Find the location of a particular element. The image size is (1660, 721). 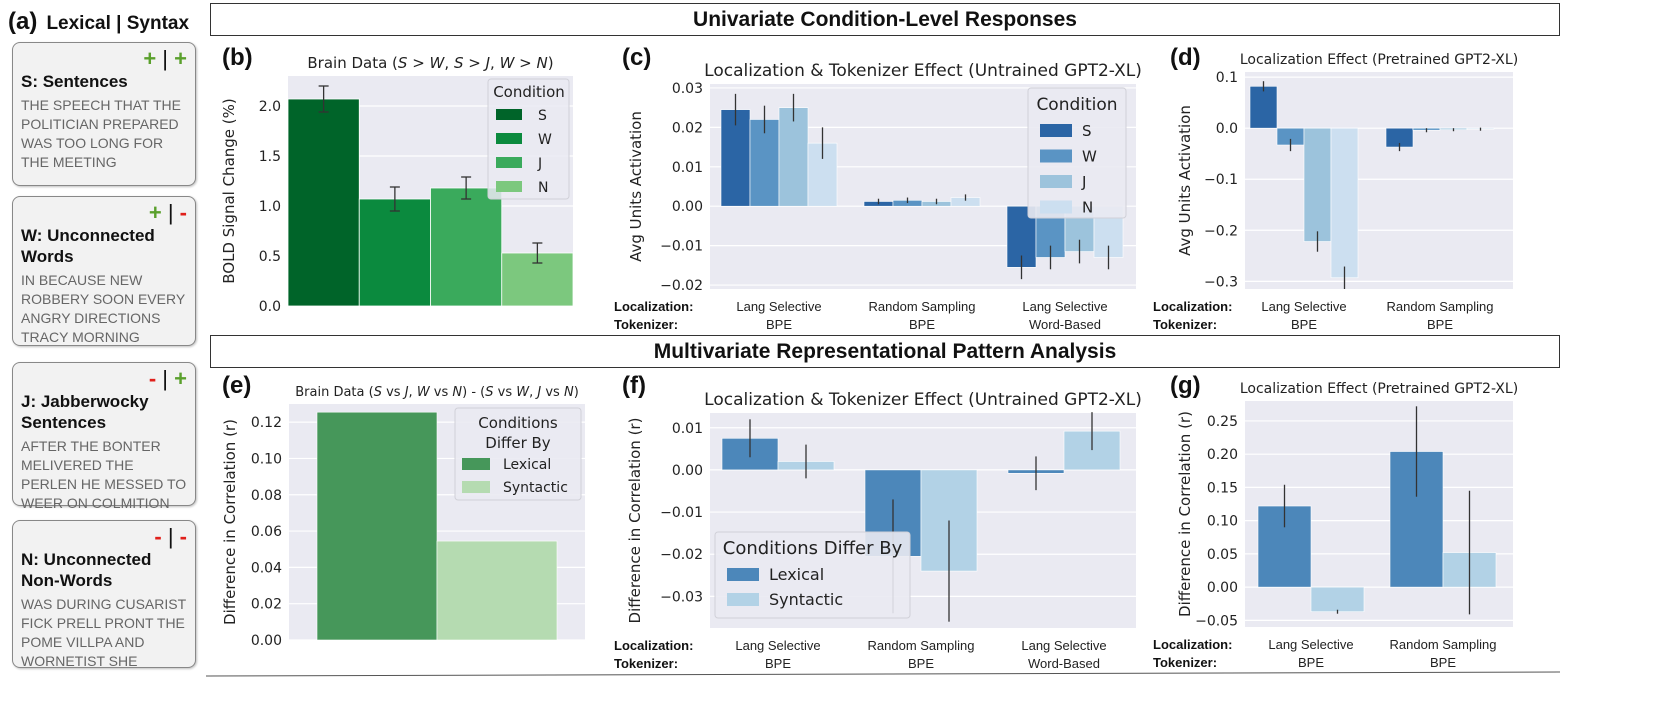

y-tick-label: 1.5 is located at coordinates (270, 157).